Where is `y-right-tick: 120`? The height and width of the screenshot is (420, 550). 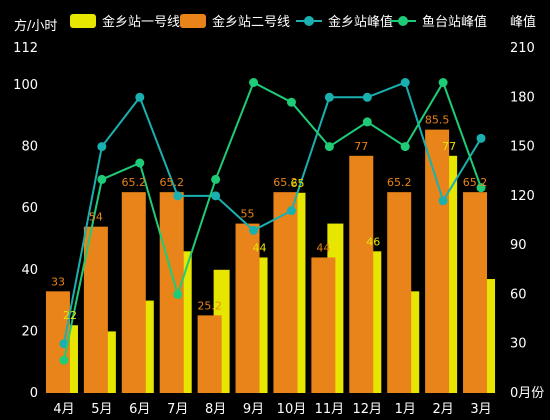
y-right-tick: 120 is located at coordinates (522, 196).